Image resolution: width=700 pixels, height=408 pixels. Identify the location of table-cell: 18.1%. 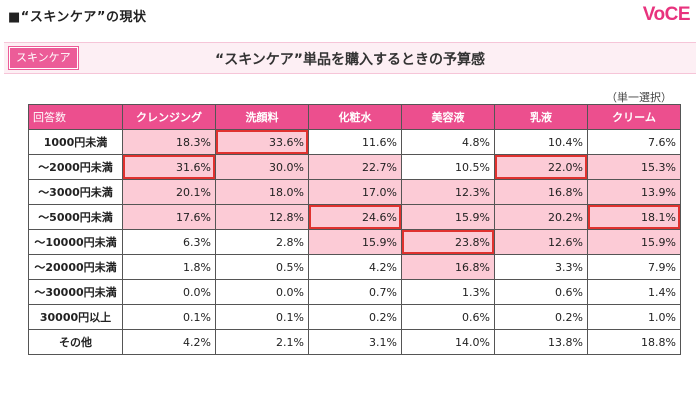
(634, 217).